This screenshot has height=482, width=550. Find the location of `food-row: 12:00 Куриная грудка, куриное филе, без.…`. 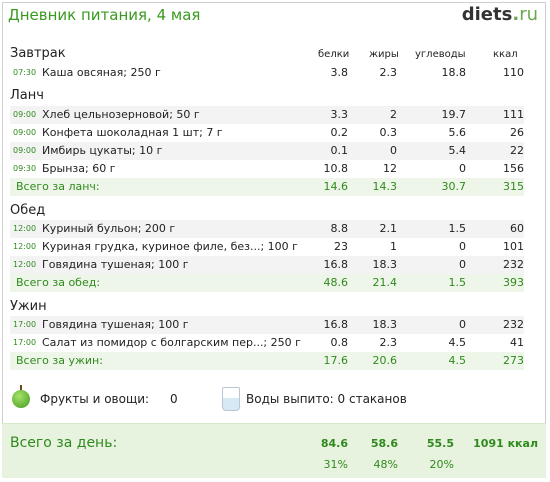

food-row: 12:00 Куриная грудка, куриное филе, без.… is located at coordinates (267, 247).